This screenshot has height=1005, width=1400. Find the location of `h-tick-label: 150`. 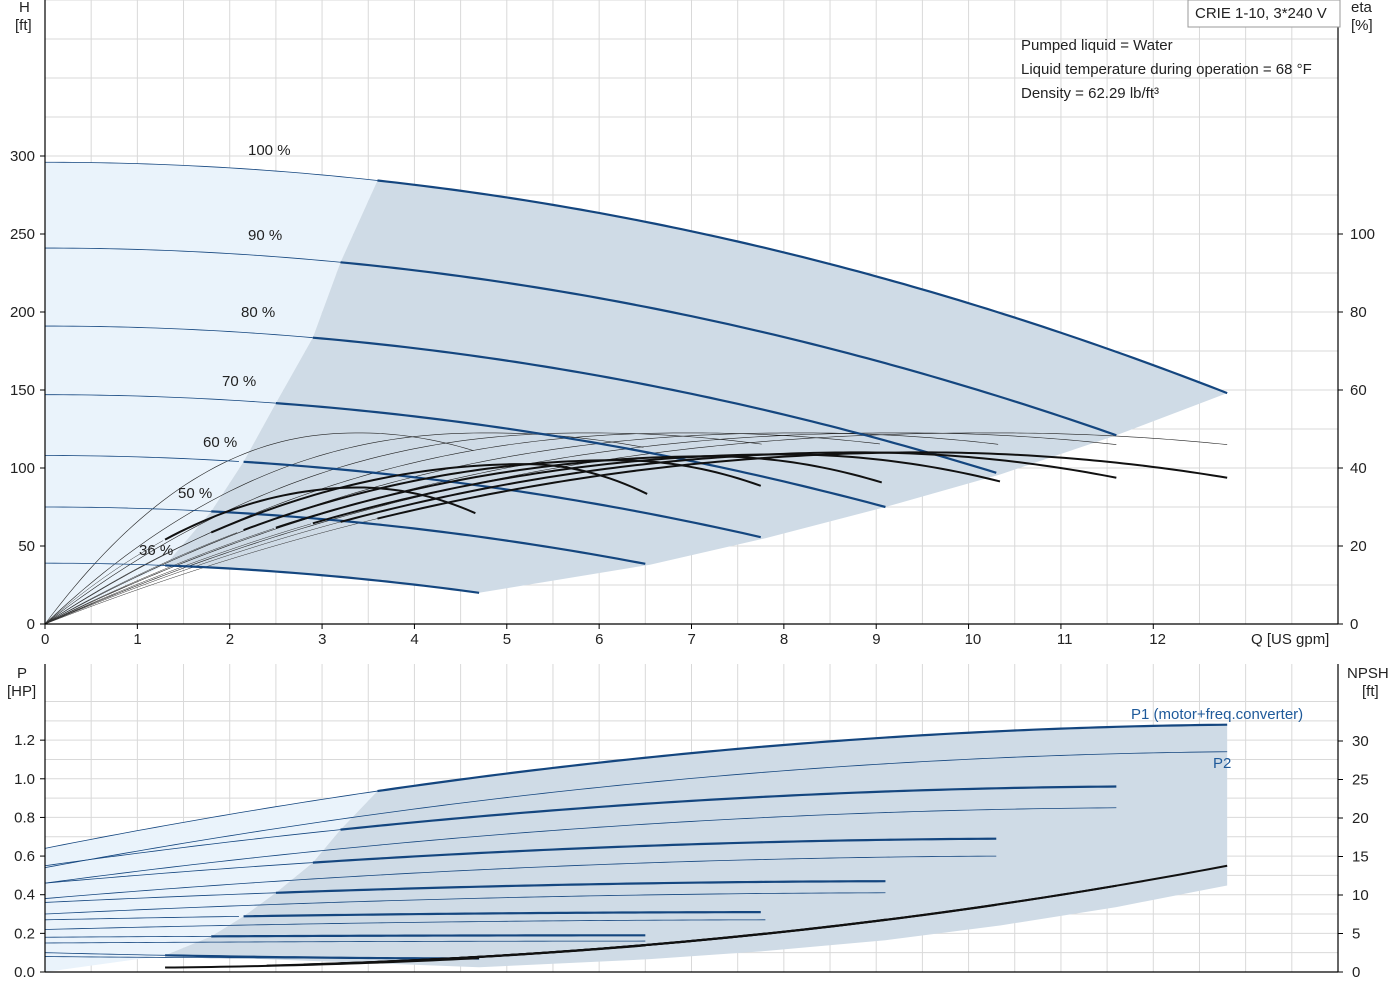

h-tick-label: 150 is located at coordinates (22, 390).